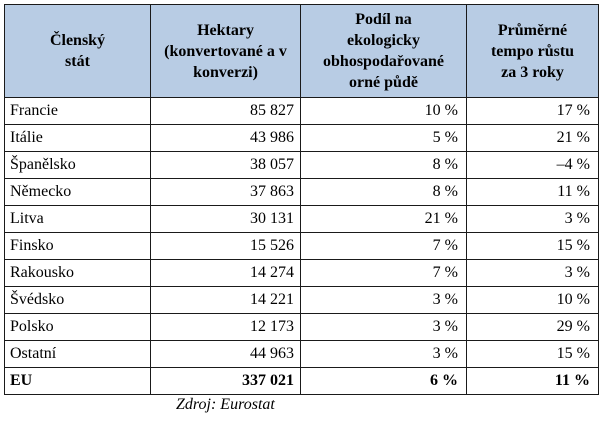 The image size is (604, 421). What do you see at coordinates (77, 40) in the screenshot?
I see `header-line: Členský` at bounding box center [77, 40].